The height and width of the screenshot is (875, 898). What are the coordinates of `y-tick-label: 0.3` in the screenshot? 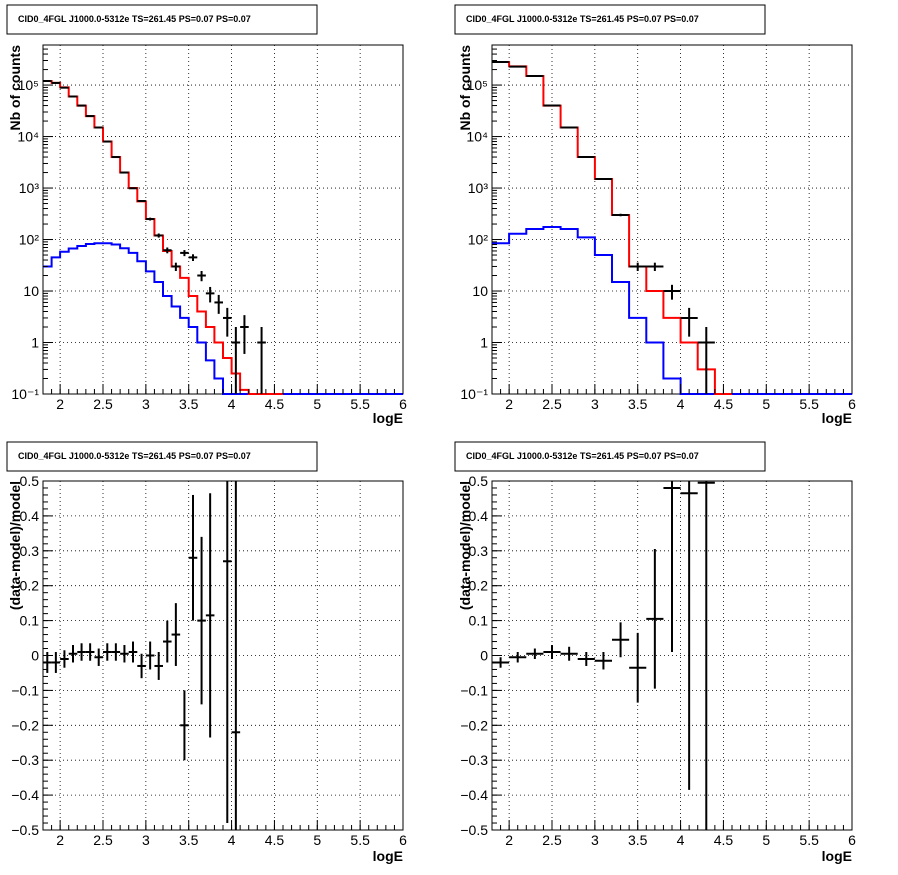 It's located at (30, 551).